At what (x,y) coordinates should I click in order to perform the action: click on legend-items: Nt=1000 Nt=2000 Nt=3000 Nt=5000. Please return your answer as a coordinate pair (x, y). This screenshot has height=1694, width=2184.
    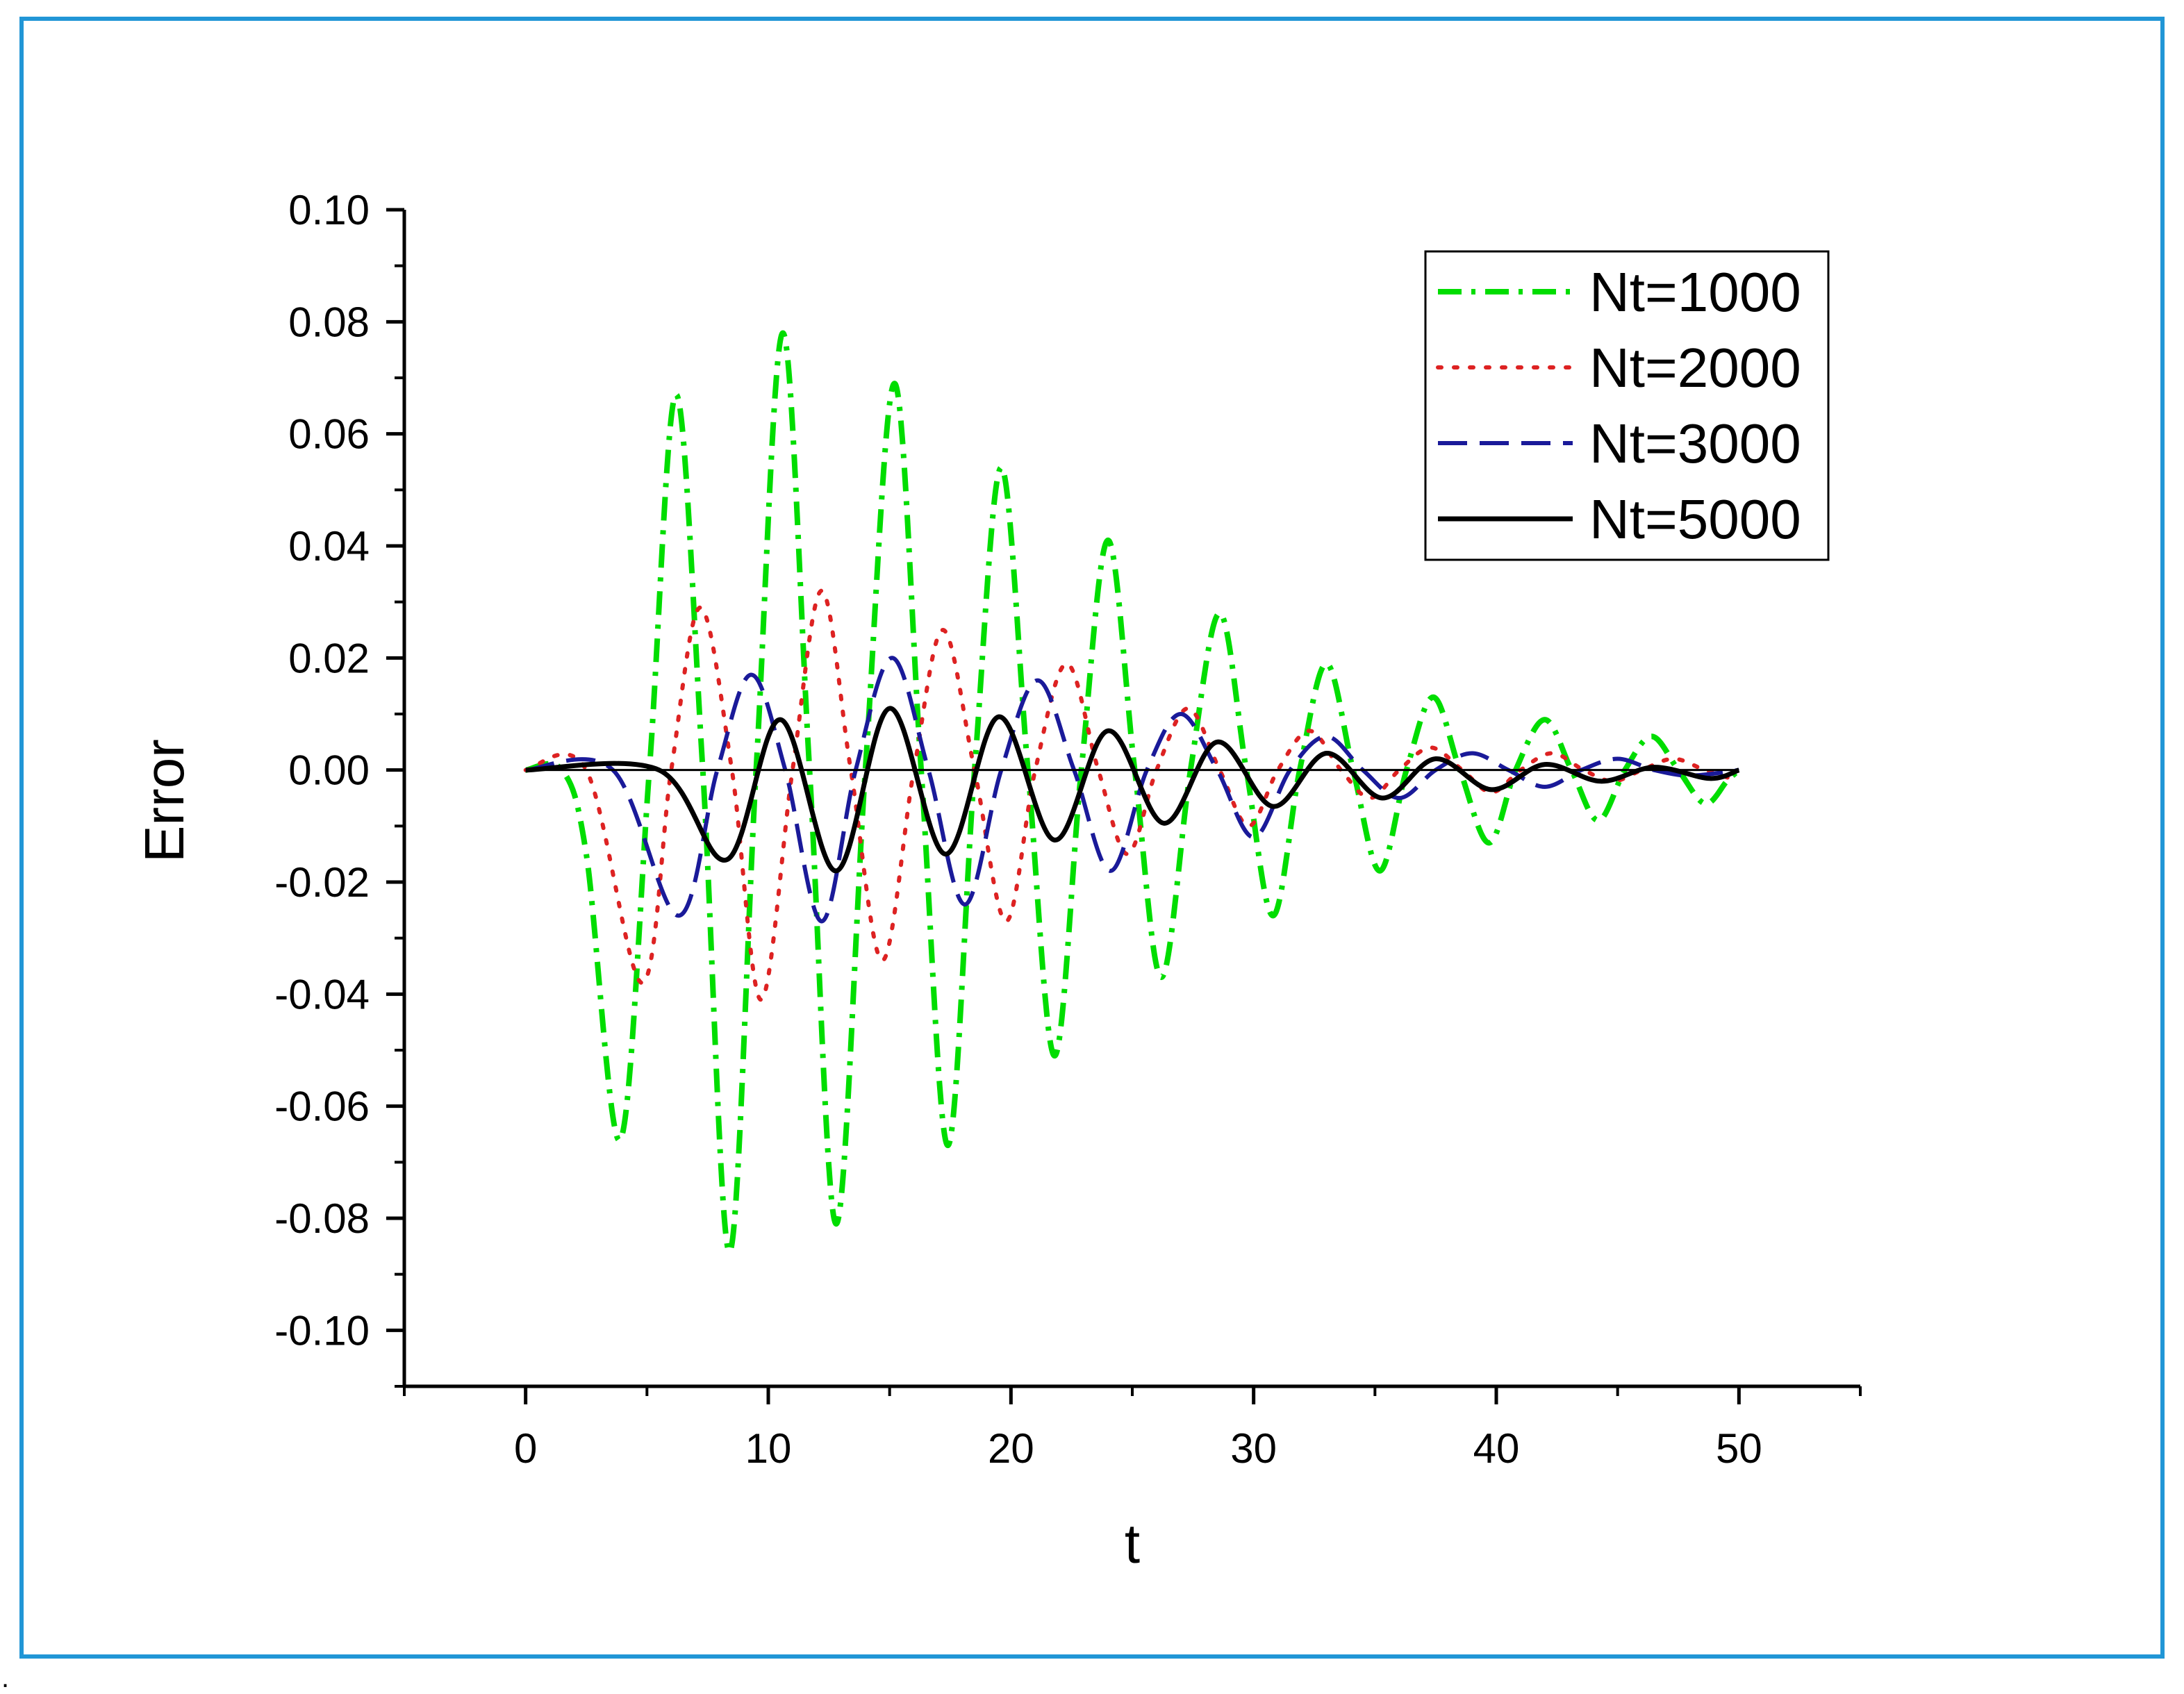
    Looking at the image, I should click on (1619, 405).